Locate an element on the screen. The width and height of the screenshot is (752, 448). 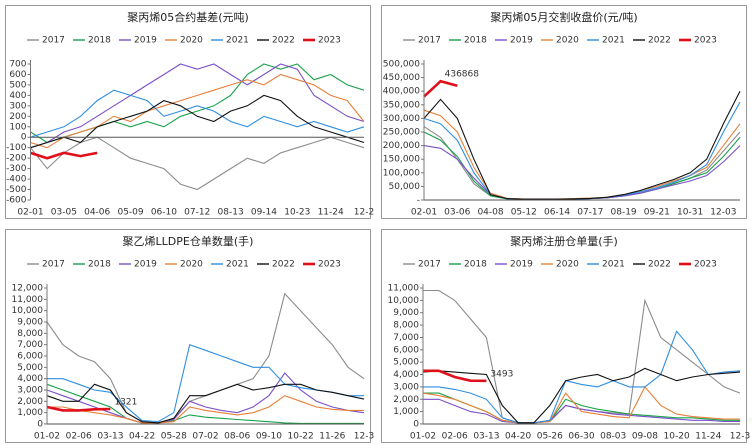
y-tick-label: 250,000 is located at coordinates (401, 133).